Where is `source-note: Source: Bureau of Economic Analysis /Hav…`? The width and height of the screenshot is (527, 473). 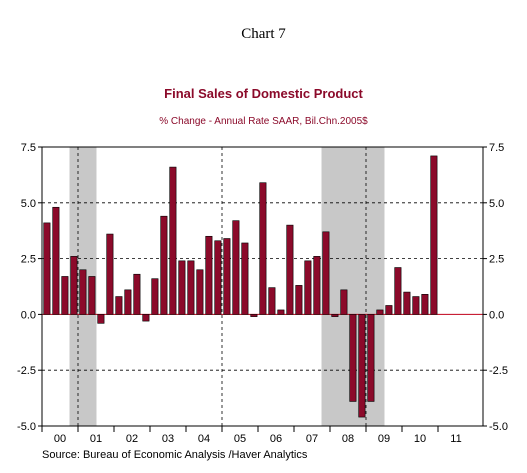 source-note: Source: Bureau of Economic Analysis /Hav… is located at coordinates (175, 455).